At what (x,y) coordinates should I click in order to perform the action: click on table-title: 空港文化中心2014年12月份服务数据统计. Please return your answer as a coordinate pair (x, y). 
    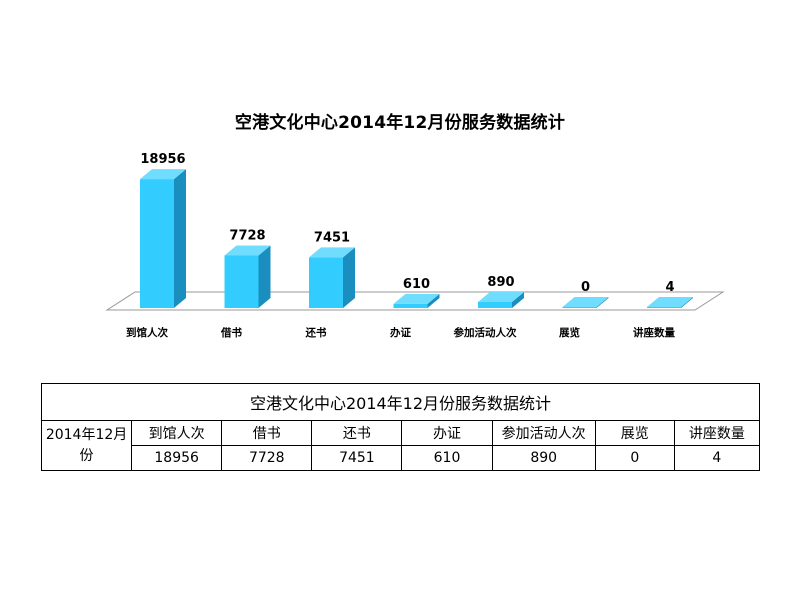
    Looking at the image, I should click on (400, 402).